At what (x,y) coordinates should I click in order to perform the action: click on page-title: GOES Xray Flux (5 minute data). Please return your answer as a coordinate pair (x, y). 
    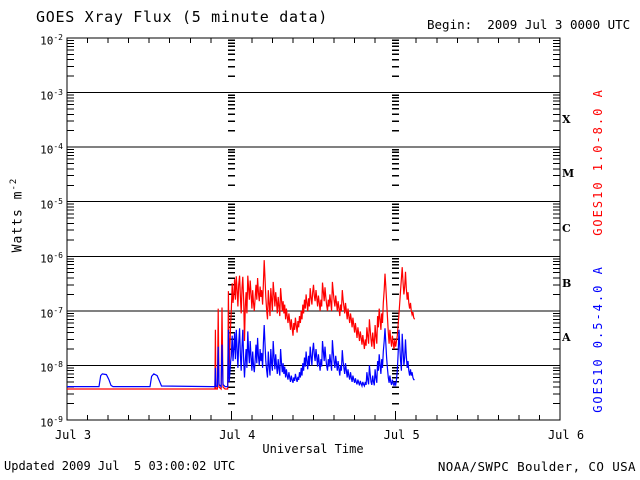
    Looking at the image, I should click on (182, 17).